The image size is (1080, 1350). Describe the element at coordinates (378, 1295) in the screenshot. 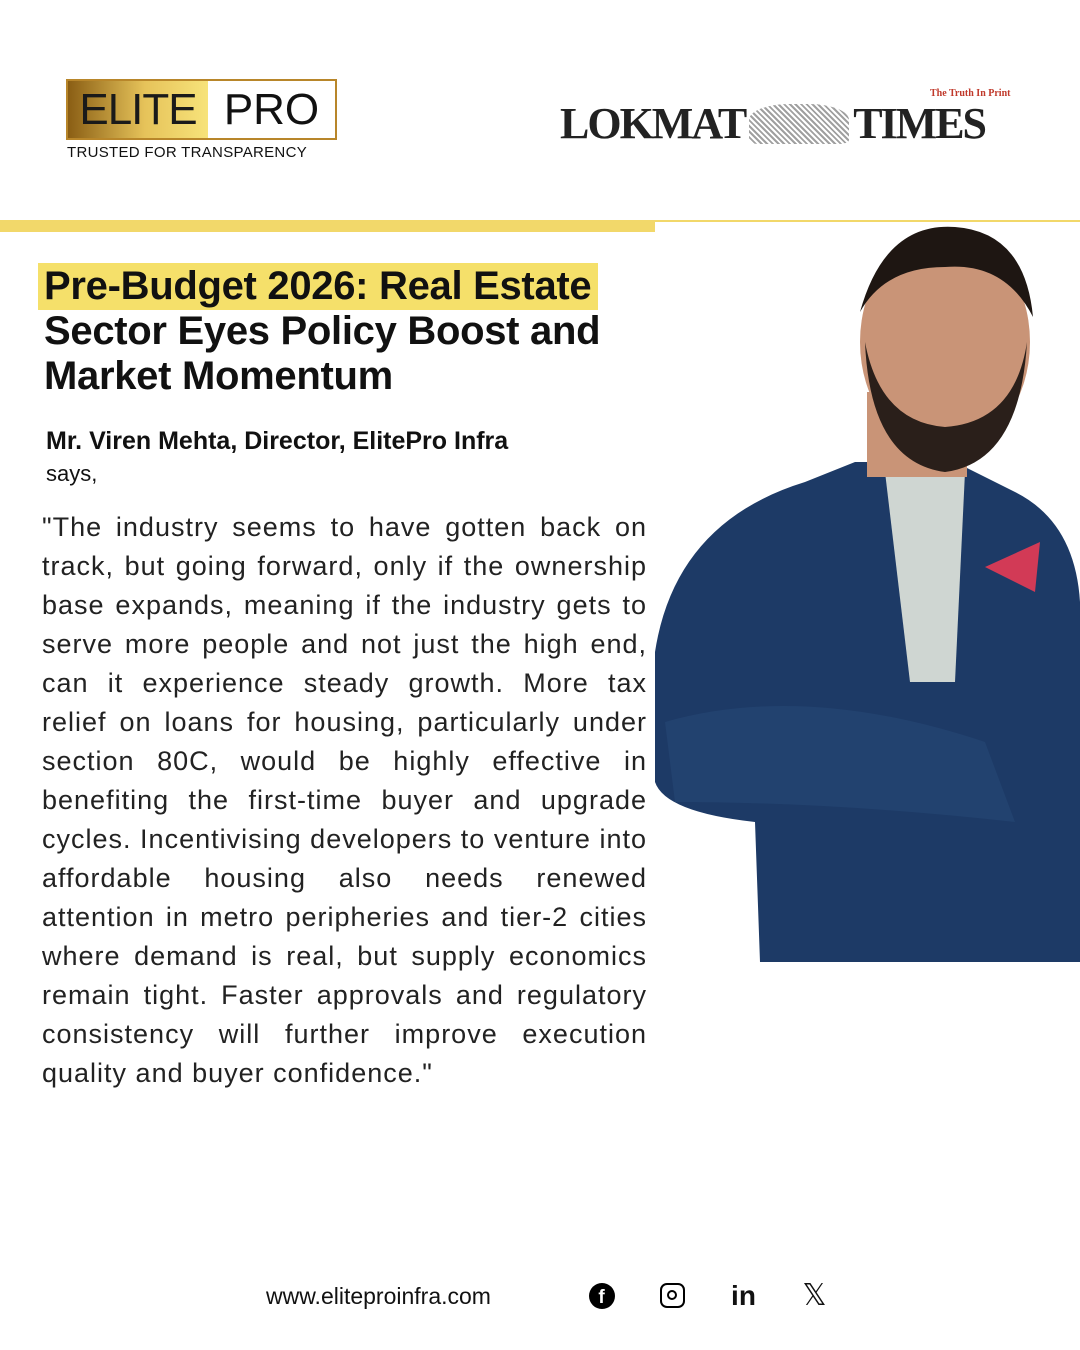

I see `website-link: www.eliteproinfra.com` at that location.